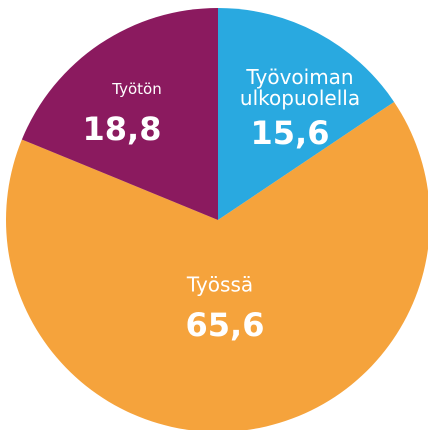 This screenshot has width=428, height=430. Describe the element at coordinates (122, 129) in the screenshot. I see `value-label: 18,8` at that location.